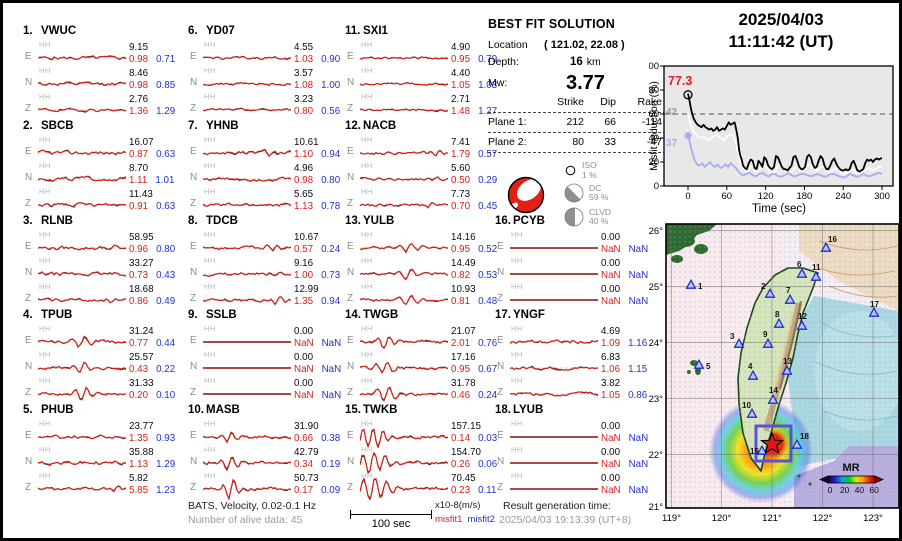 The image size is (902, 541). I want to click on station-code: YD07, so click(220, 31).